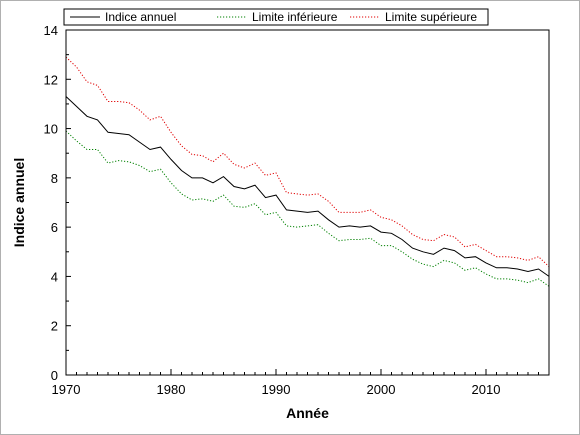 This screenshot has height=435, width=580. I want to click on y-tick-label: 8, so click(54, 178).